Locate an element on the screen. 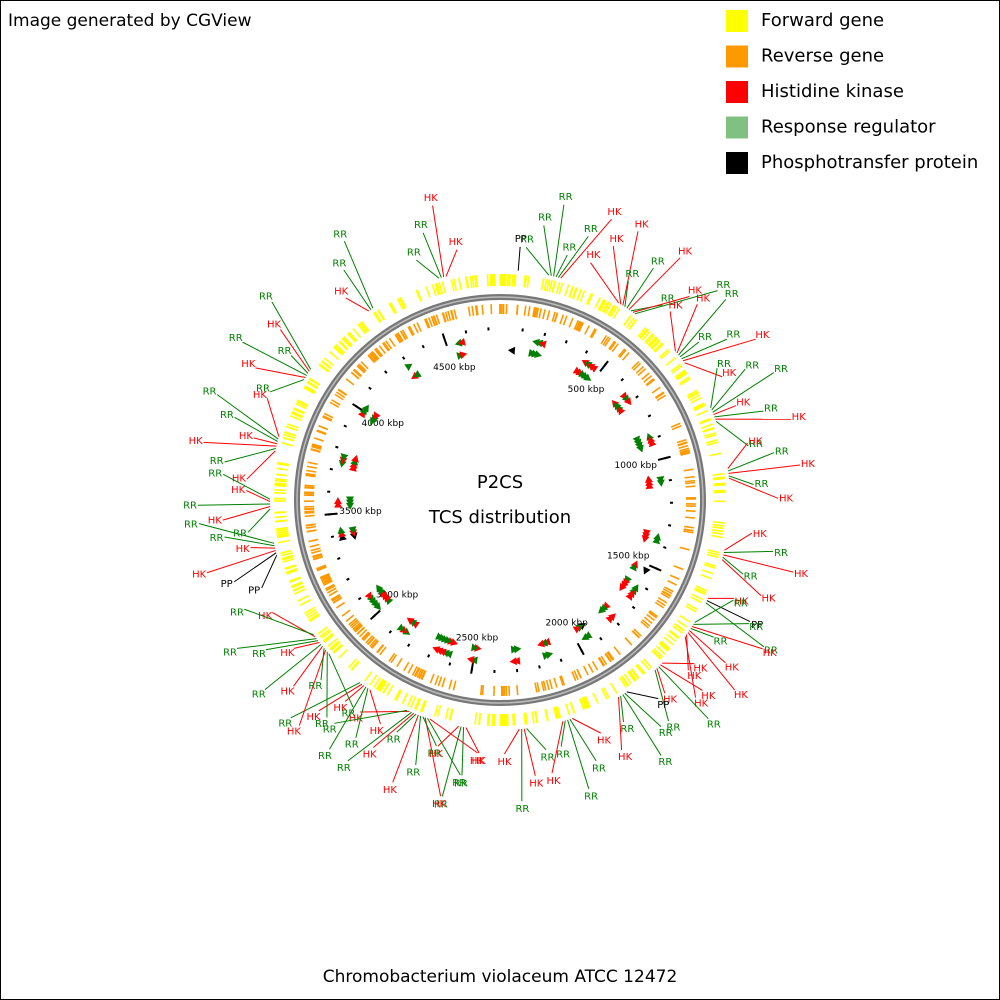  major-tick is located at coordinates (358, 407).